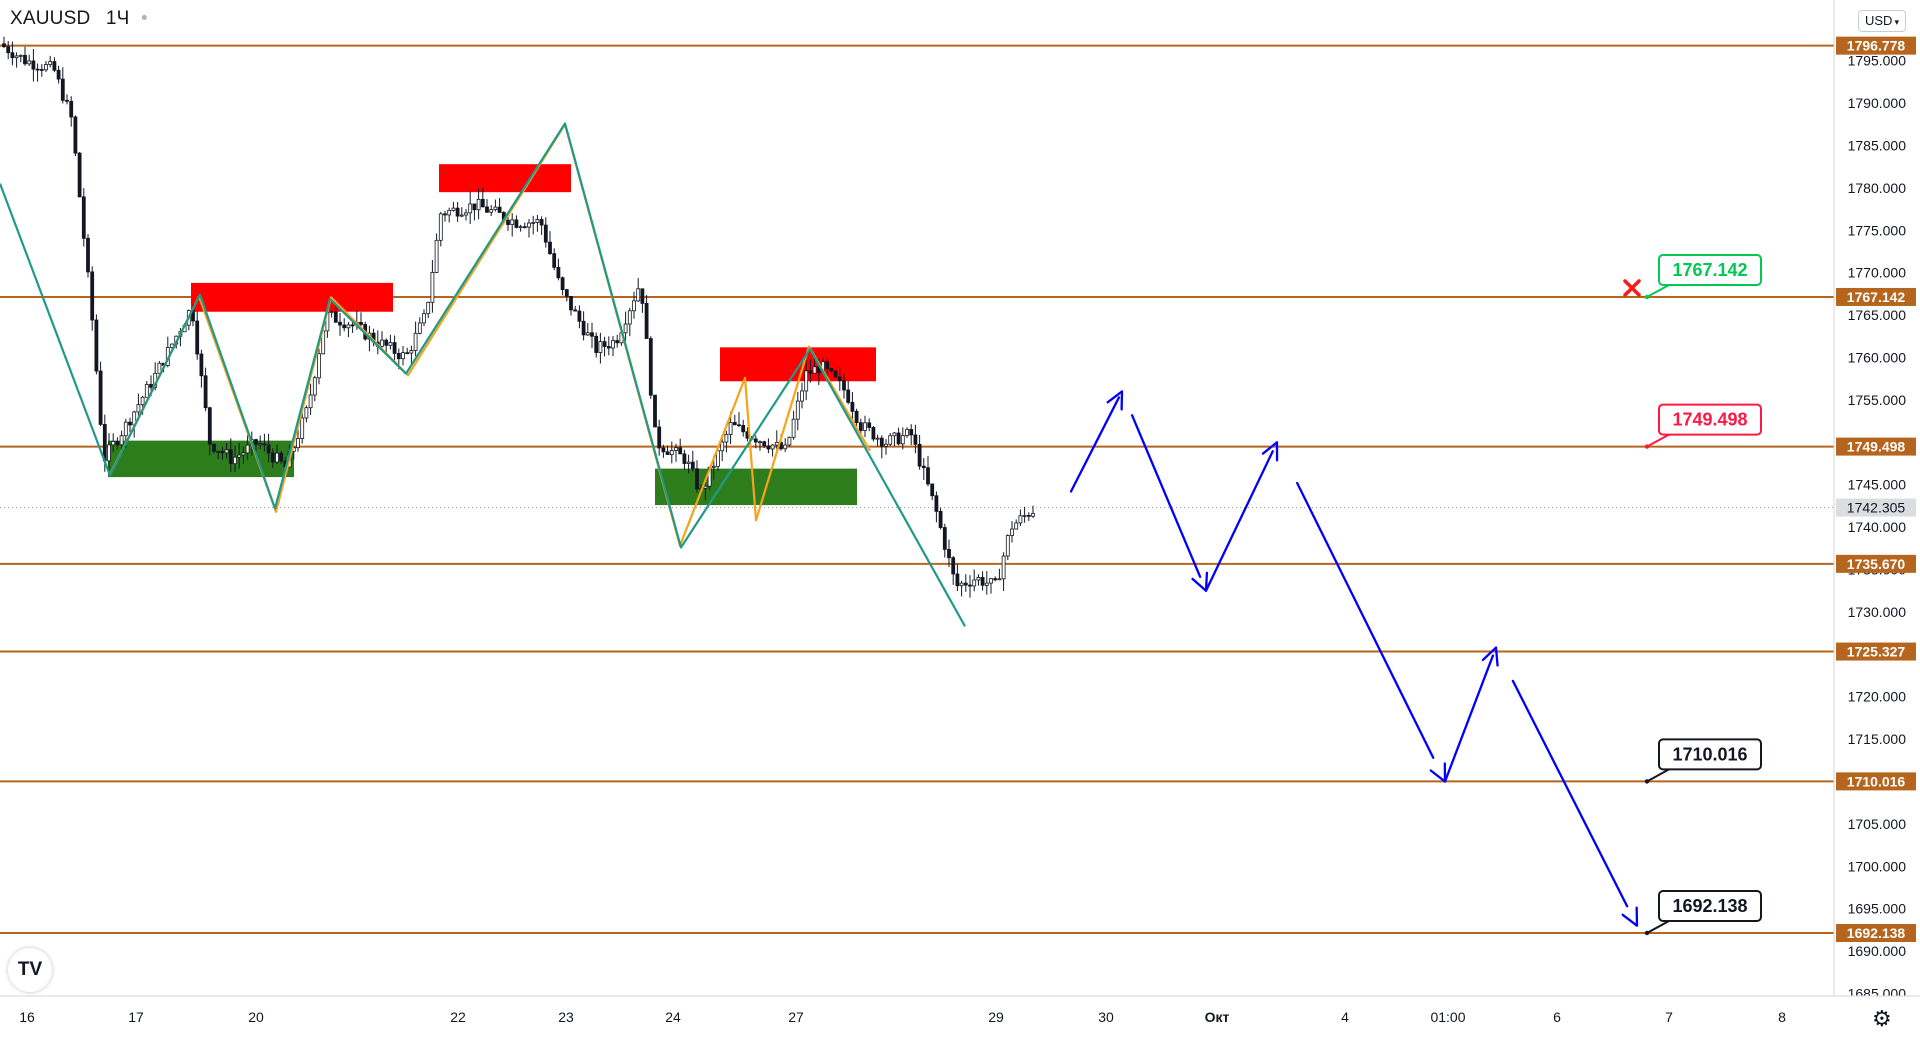  I want to click on level-price-tag: 1710.016, so click(1876, 781).